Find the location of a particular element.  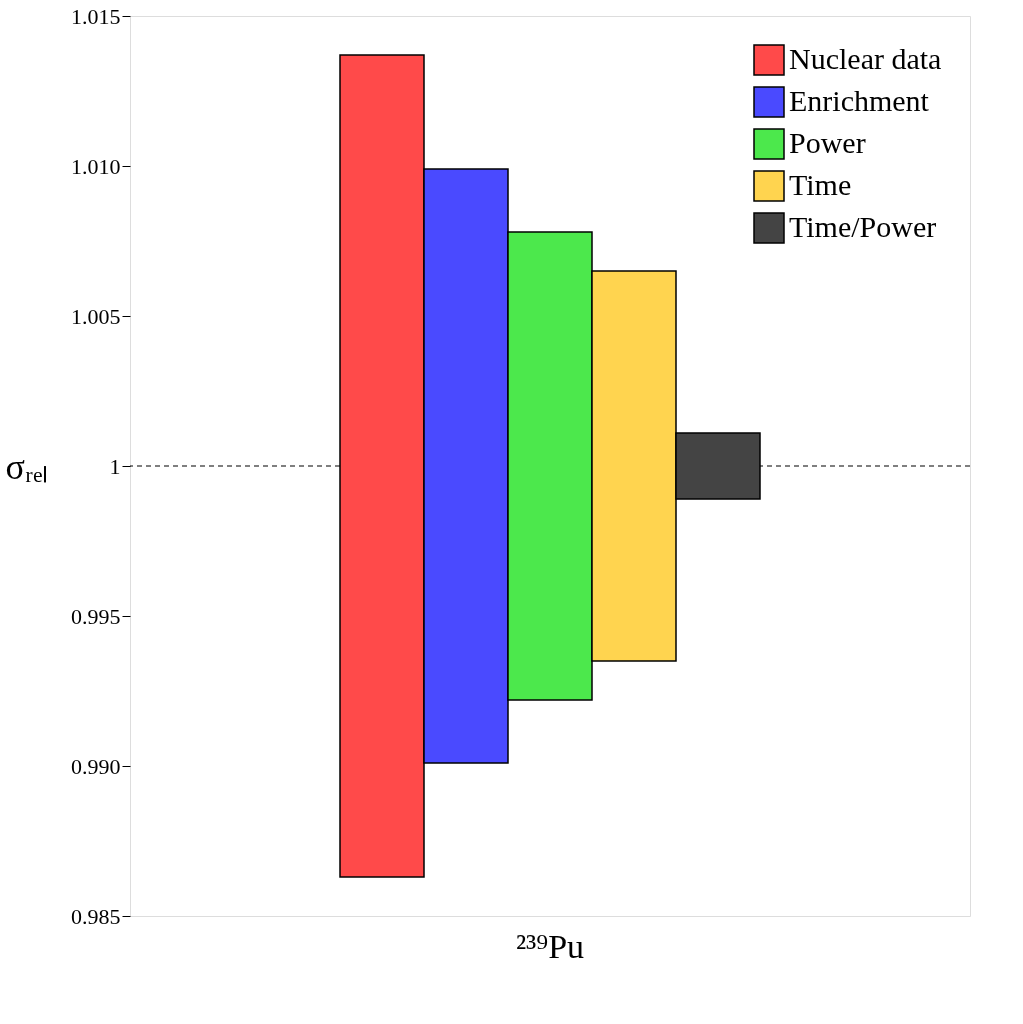

legend-label: Time is located at coordinates (820, 184).